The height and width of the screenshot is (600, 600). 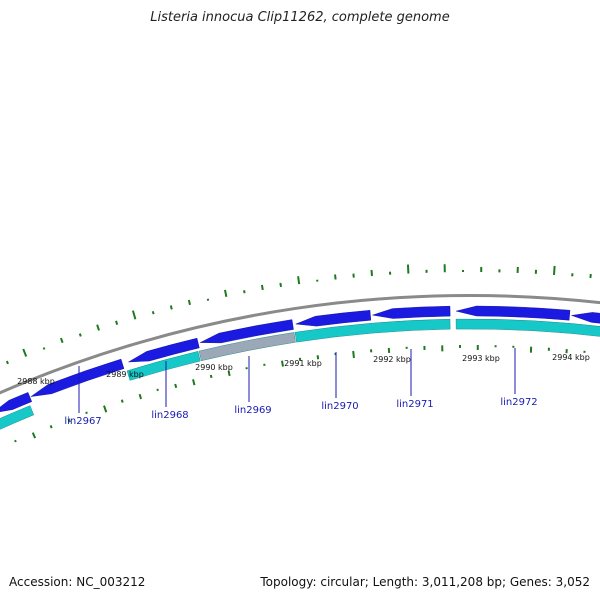 I want to click on gene-label: lin2971, so click(x=414, y=404).